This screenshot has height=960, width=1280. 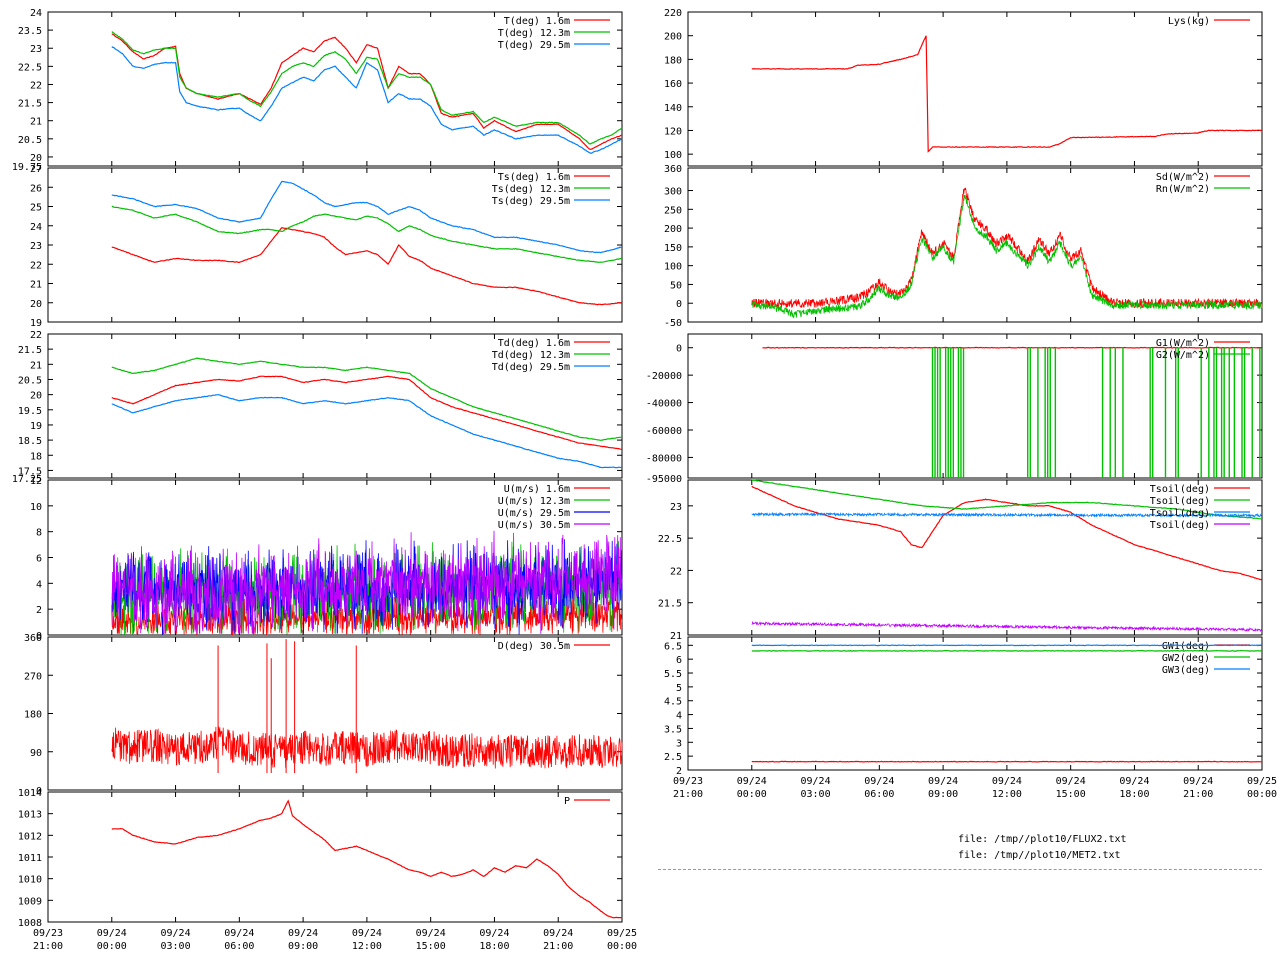 I want to click on y-tick-label: 1011, so click(x=30, y=858).